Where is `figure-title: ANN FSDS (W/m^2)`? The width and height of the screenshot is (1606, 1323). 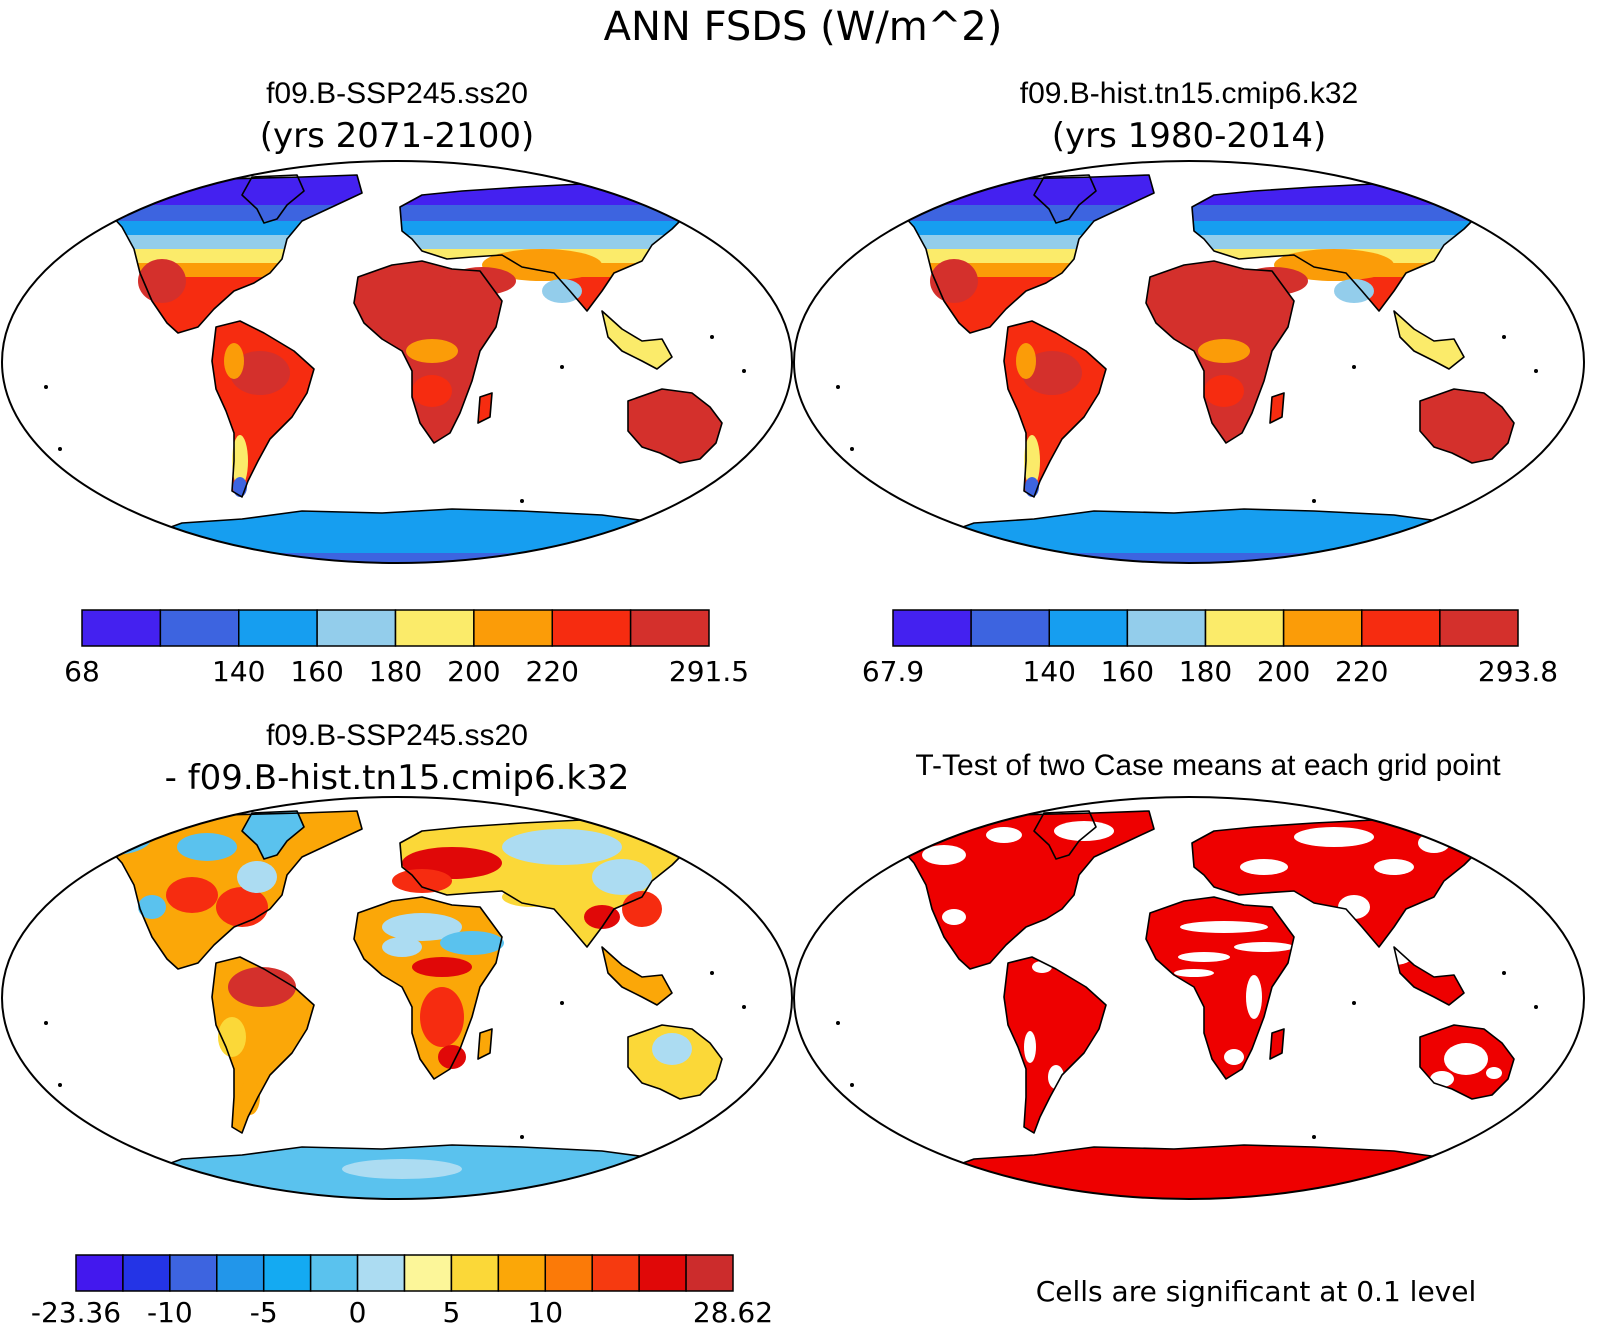
figure-title: ANN FSDS (W/m^2) is located at coordinates (803, 27).